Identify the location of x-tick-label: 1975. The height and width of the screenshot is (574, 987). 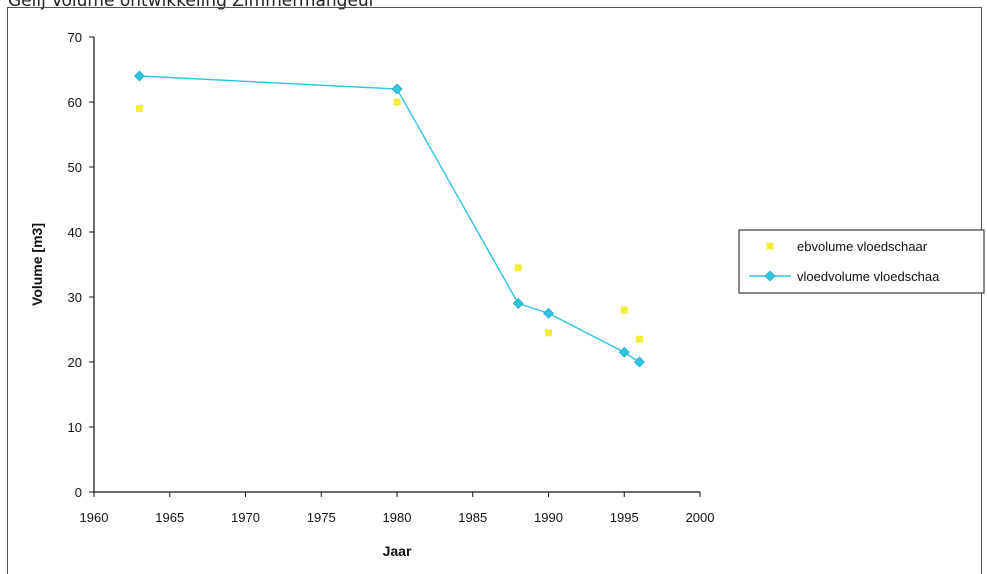
(321, 517).